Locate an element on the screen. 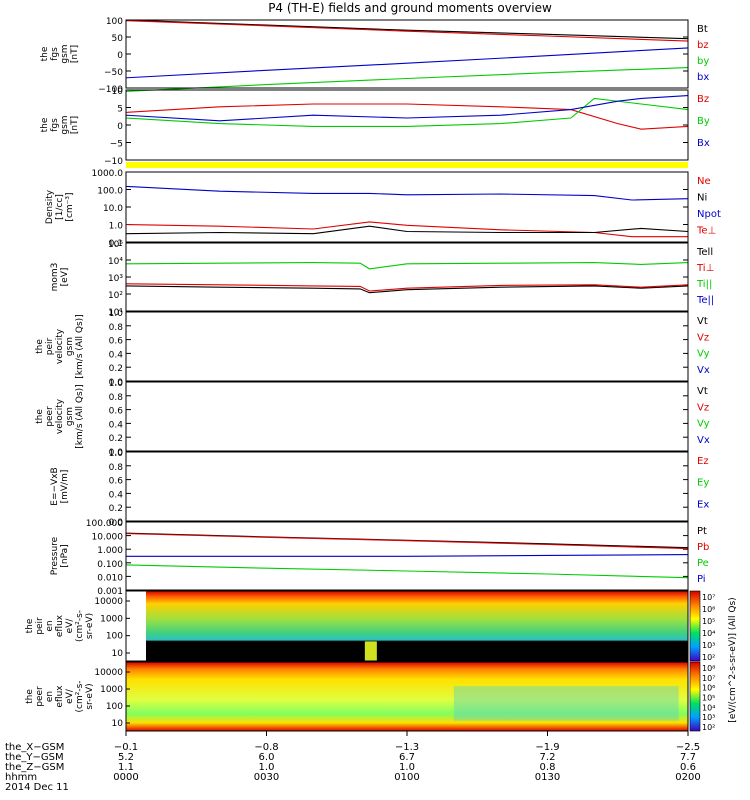  legend-entry: Tell is located at coordinates (704, 252).